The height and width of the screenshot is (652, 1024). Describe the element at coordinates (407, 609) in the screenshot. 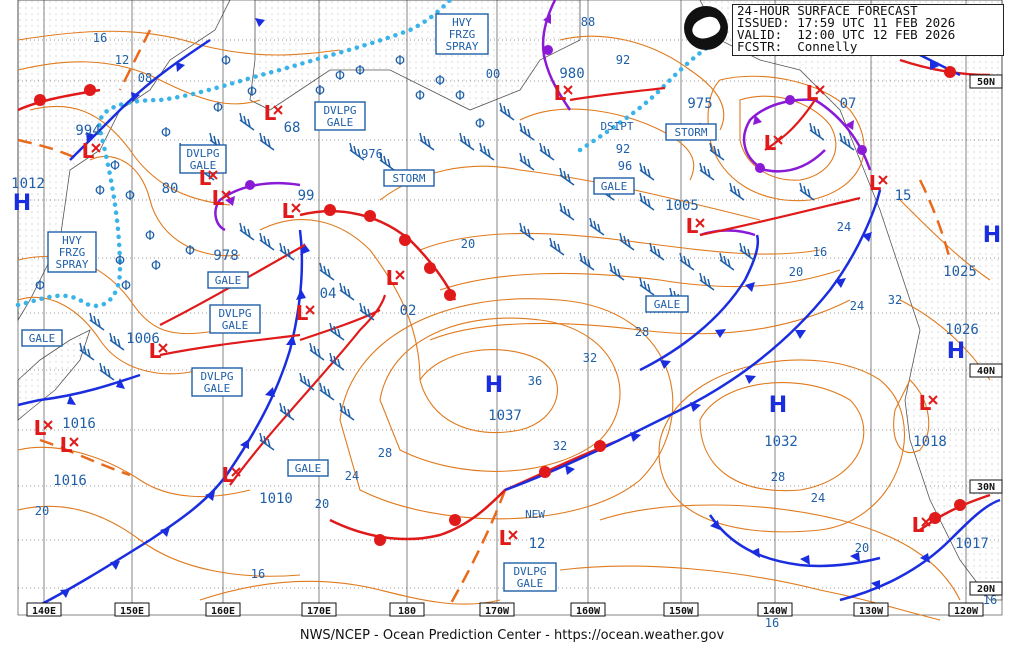

I see `lon-label: 180` at that location.